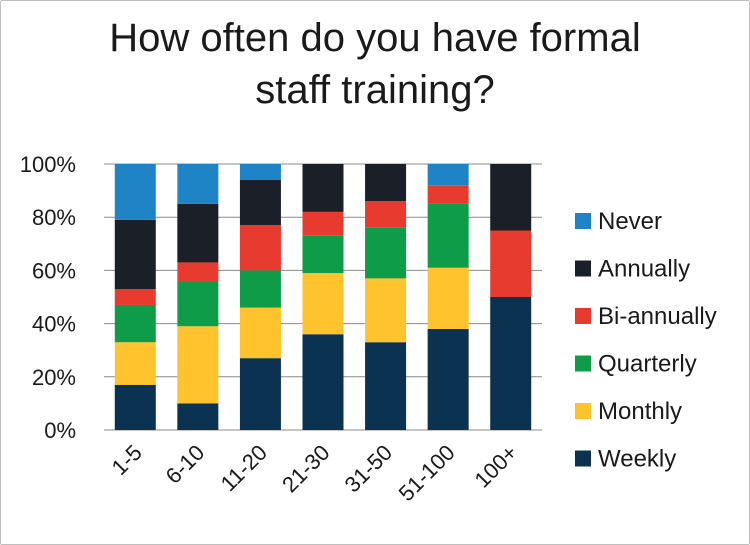 The width and height of the screenshot is (750, 545). What do you see at coordinates (583, 221) in the screenshot?
I see `legend-swatch-never` at bounding box center [583, 221].